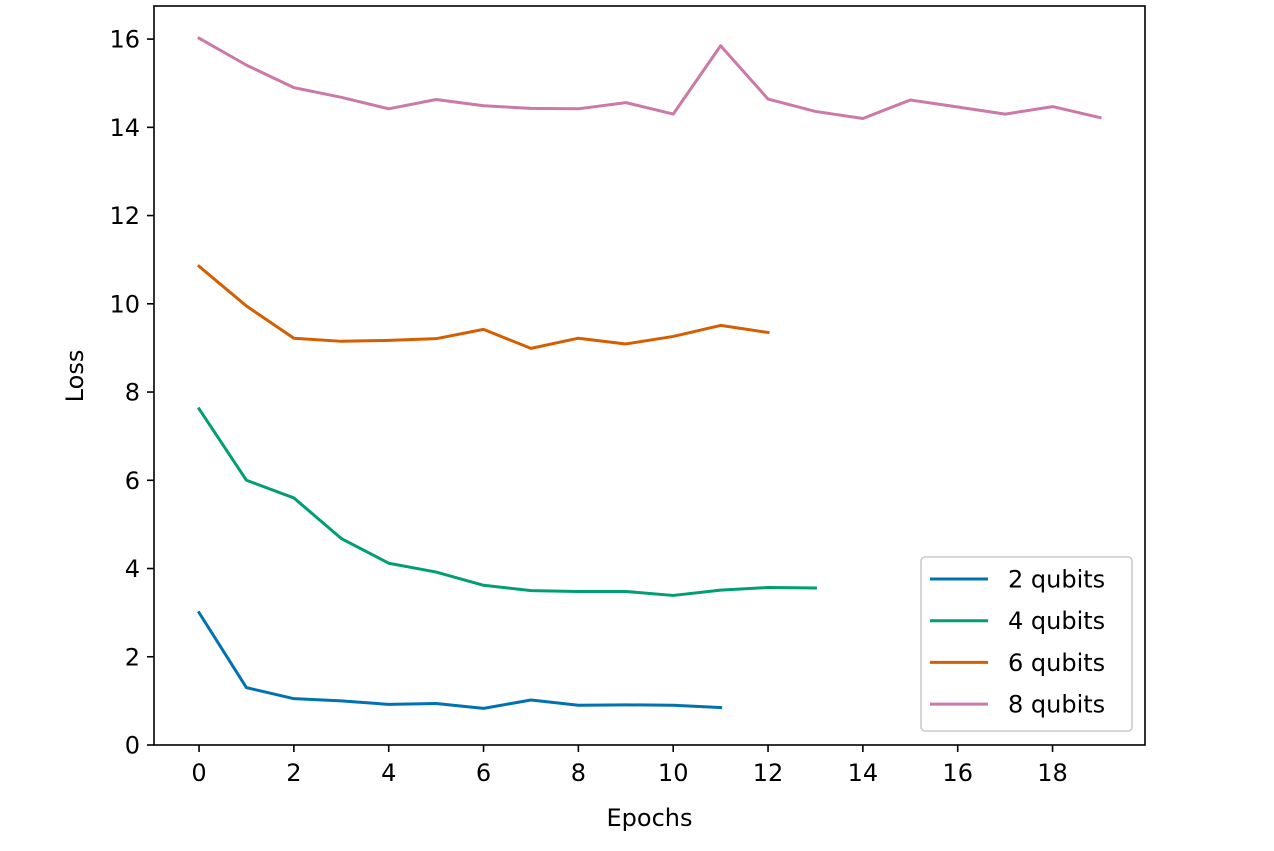  I want to click on y-tick-label: 16, so click(124, 40).